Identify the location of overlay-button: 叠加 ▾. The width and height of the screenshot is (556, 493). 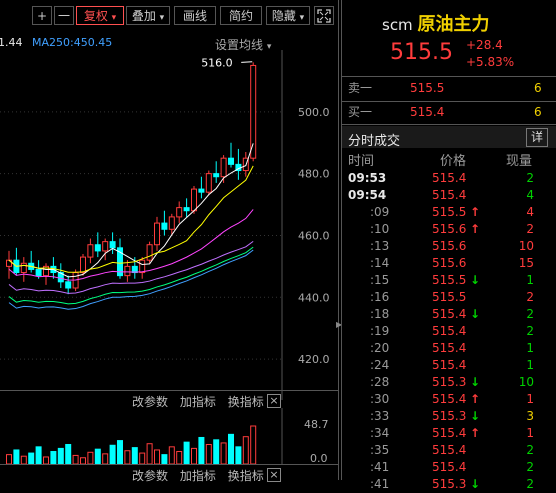
(148, 15).